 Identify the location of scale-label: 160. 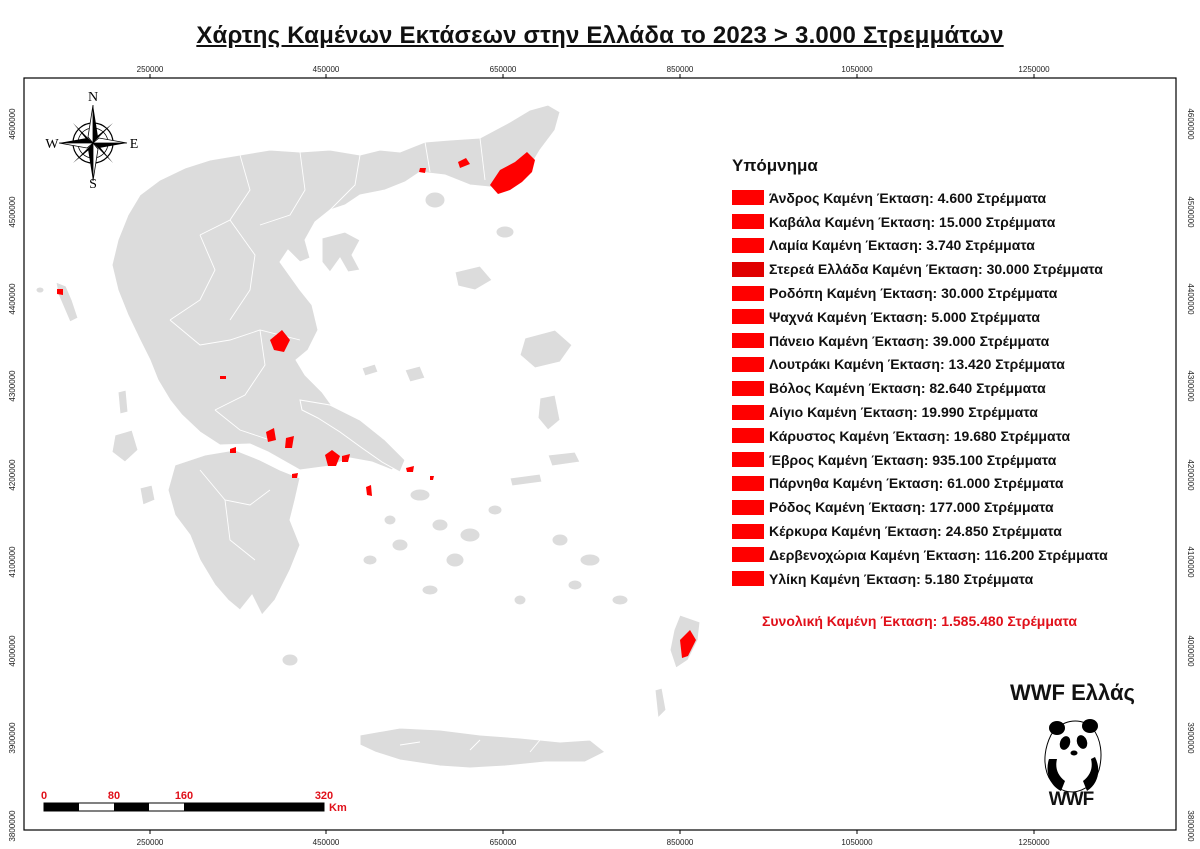
(184, 796).